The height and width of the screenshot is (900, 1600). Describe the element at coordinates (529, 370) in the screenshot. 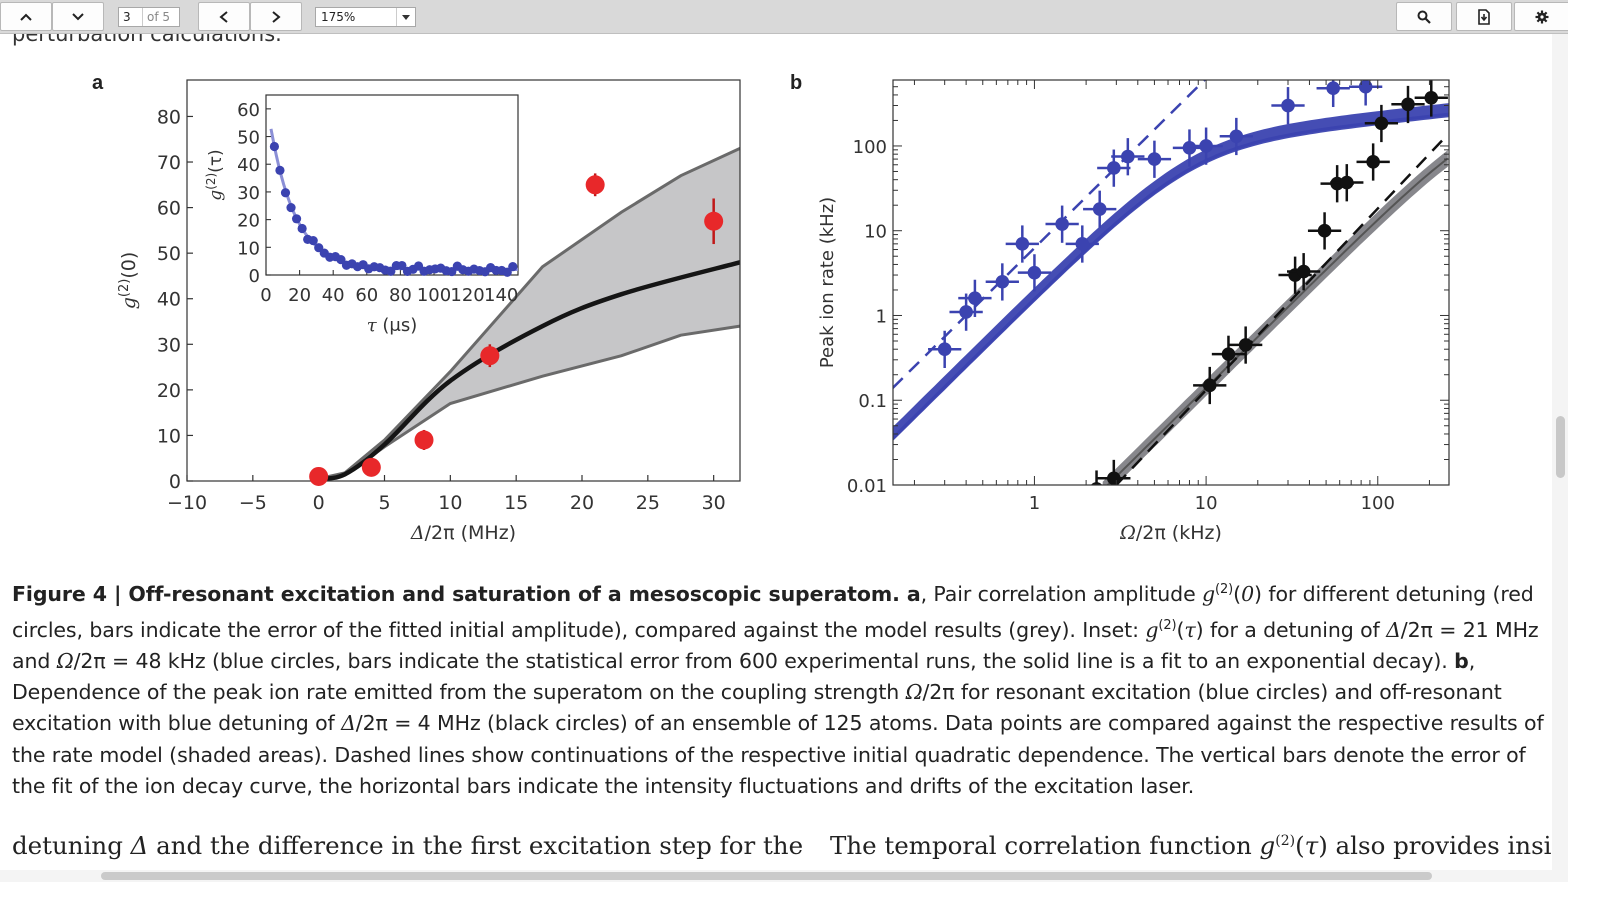

I see `model-line` at that location.